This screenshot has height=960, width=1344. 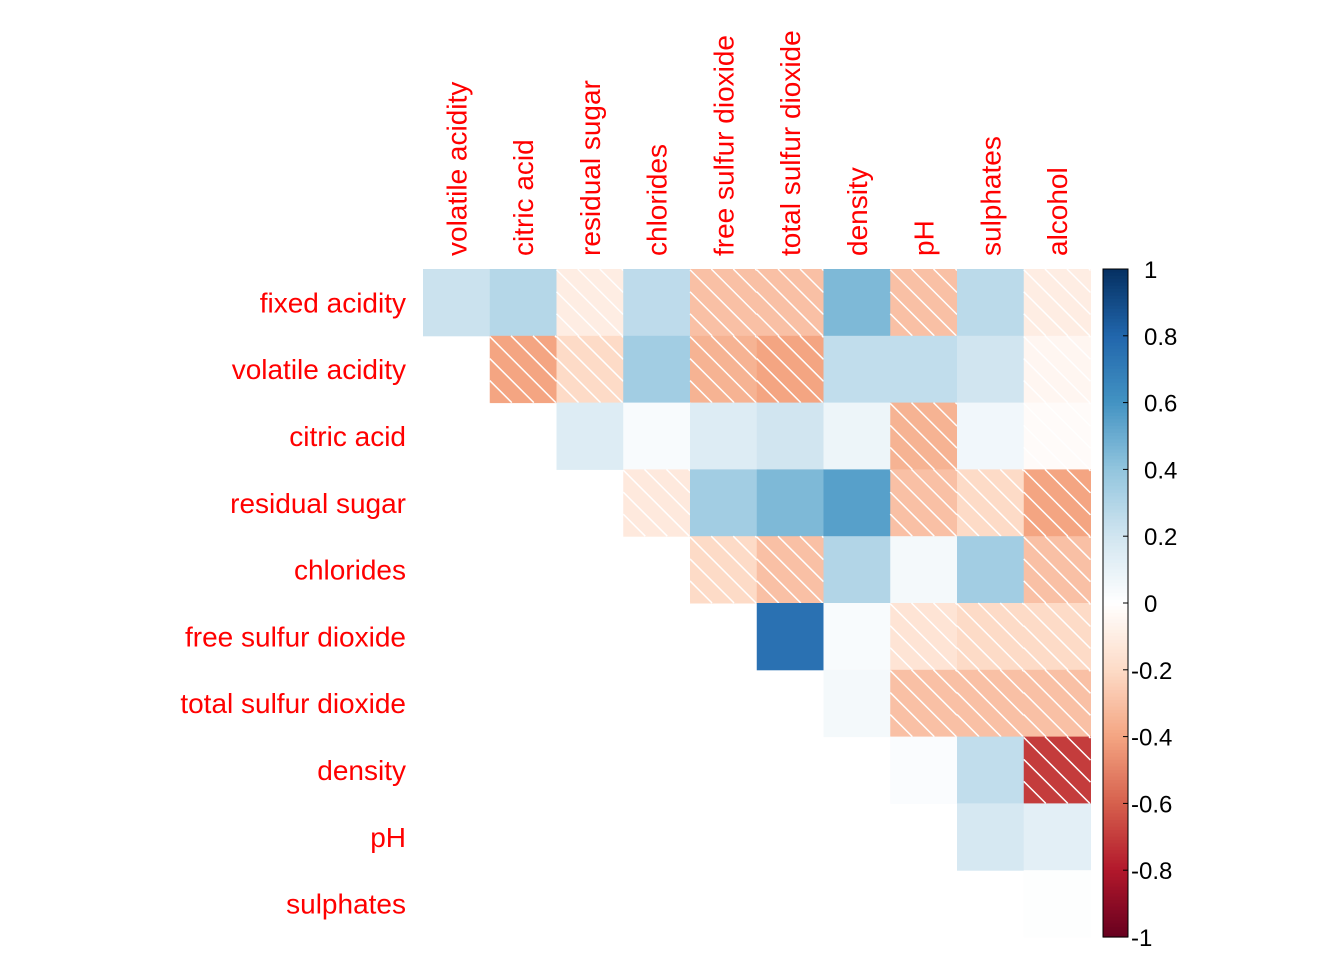 What do you see at coordinates (990, 196) in the screenshot?
I see `column-label: sulphates` at bounding box center [990, 196].